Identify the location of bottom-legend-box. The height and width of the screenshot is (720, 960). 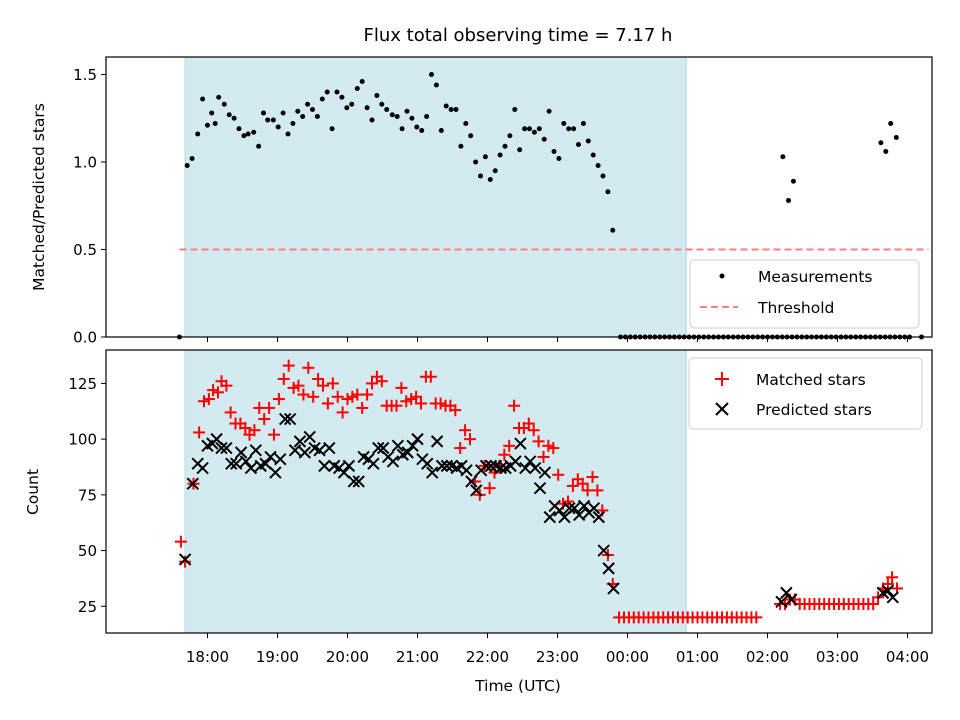
(805, 393).